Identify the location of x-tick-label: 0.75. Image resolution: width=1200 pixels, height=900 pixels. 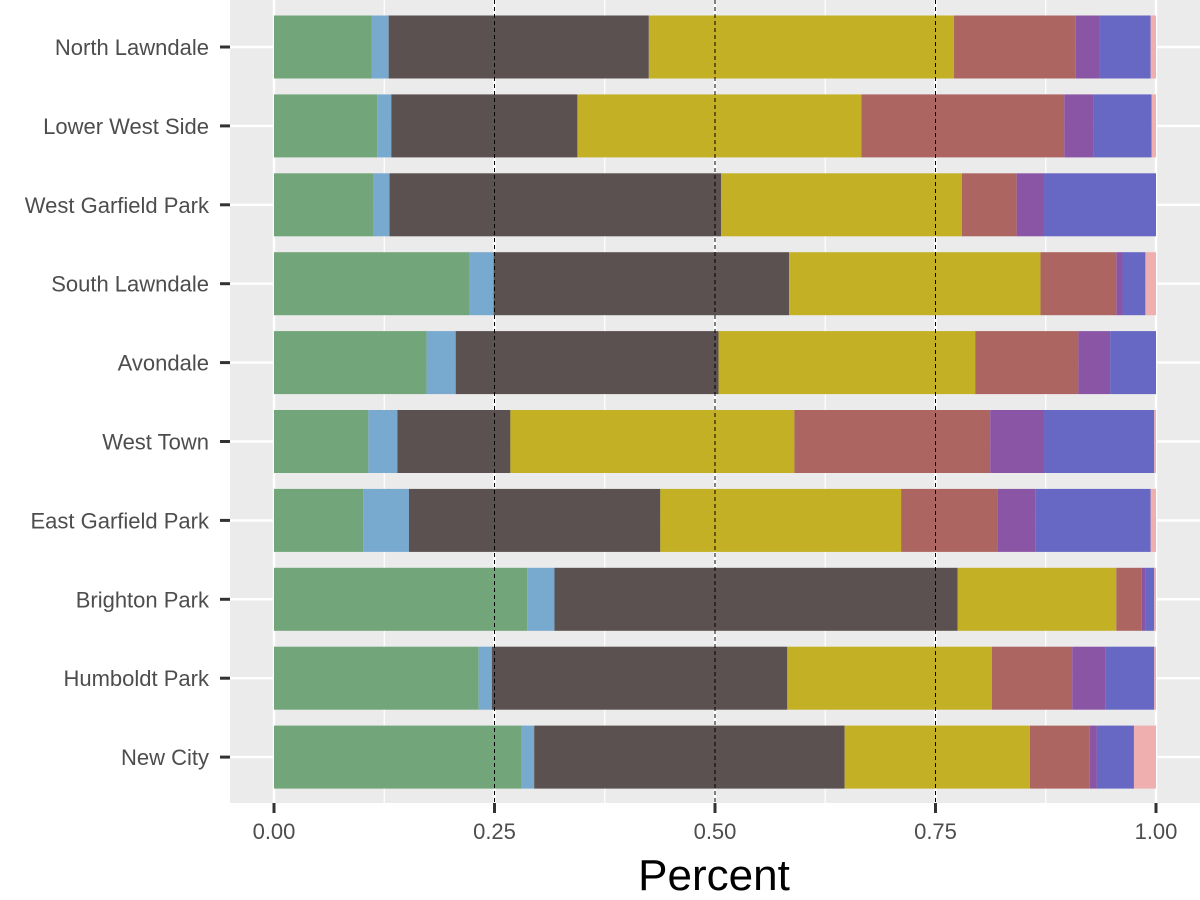
(935, 831).